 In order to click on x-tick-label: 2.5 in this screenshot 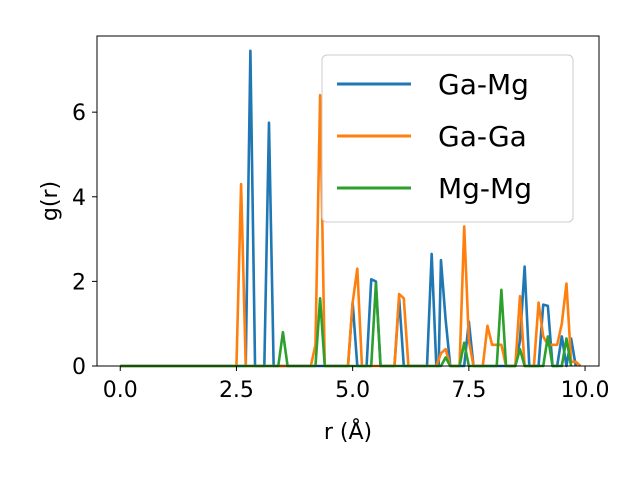, I will do `click(236, 390)`.